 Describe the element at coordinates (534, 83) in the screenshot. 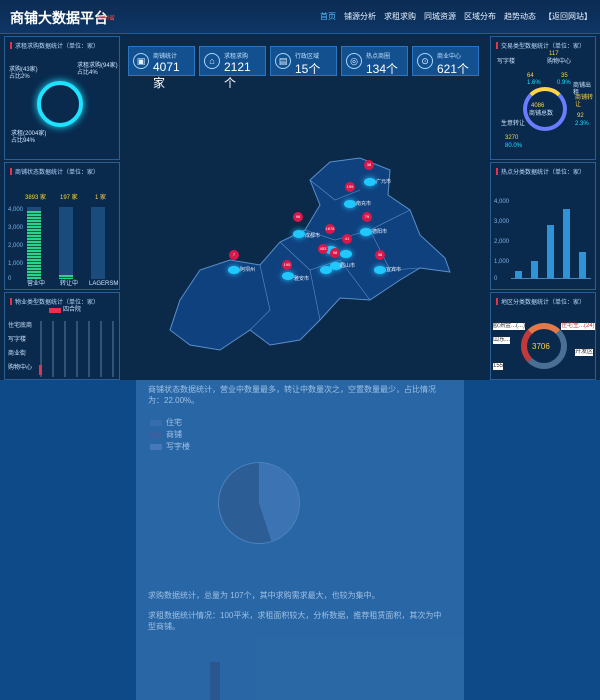

I see `tx-pct: 1.6%` at that location.